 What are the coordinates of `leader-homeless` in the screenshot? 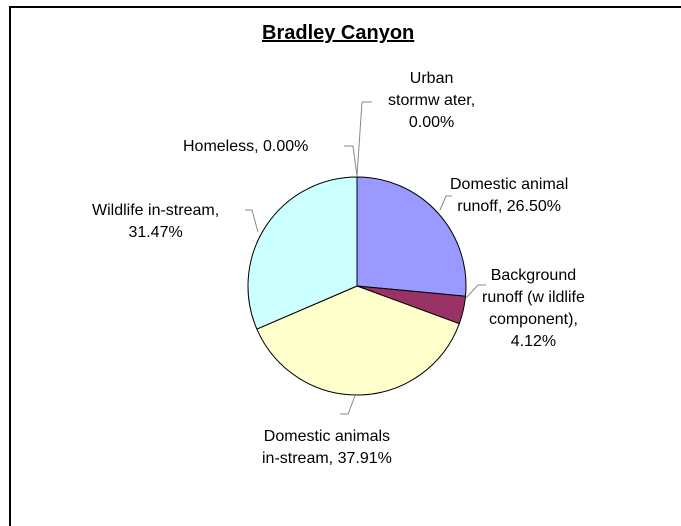 It's located at (351, 161).